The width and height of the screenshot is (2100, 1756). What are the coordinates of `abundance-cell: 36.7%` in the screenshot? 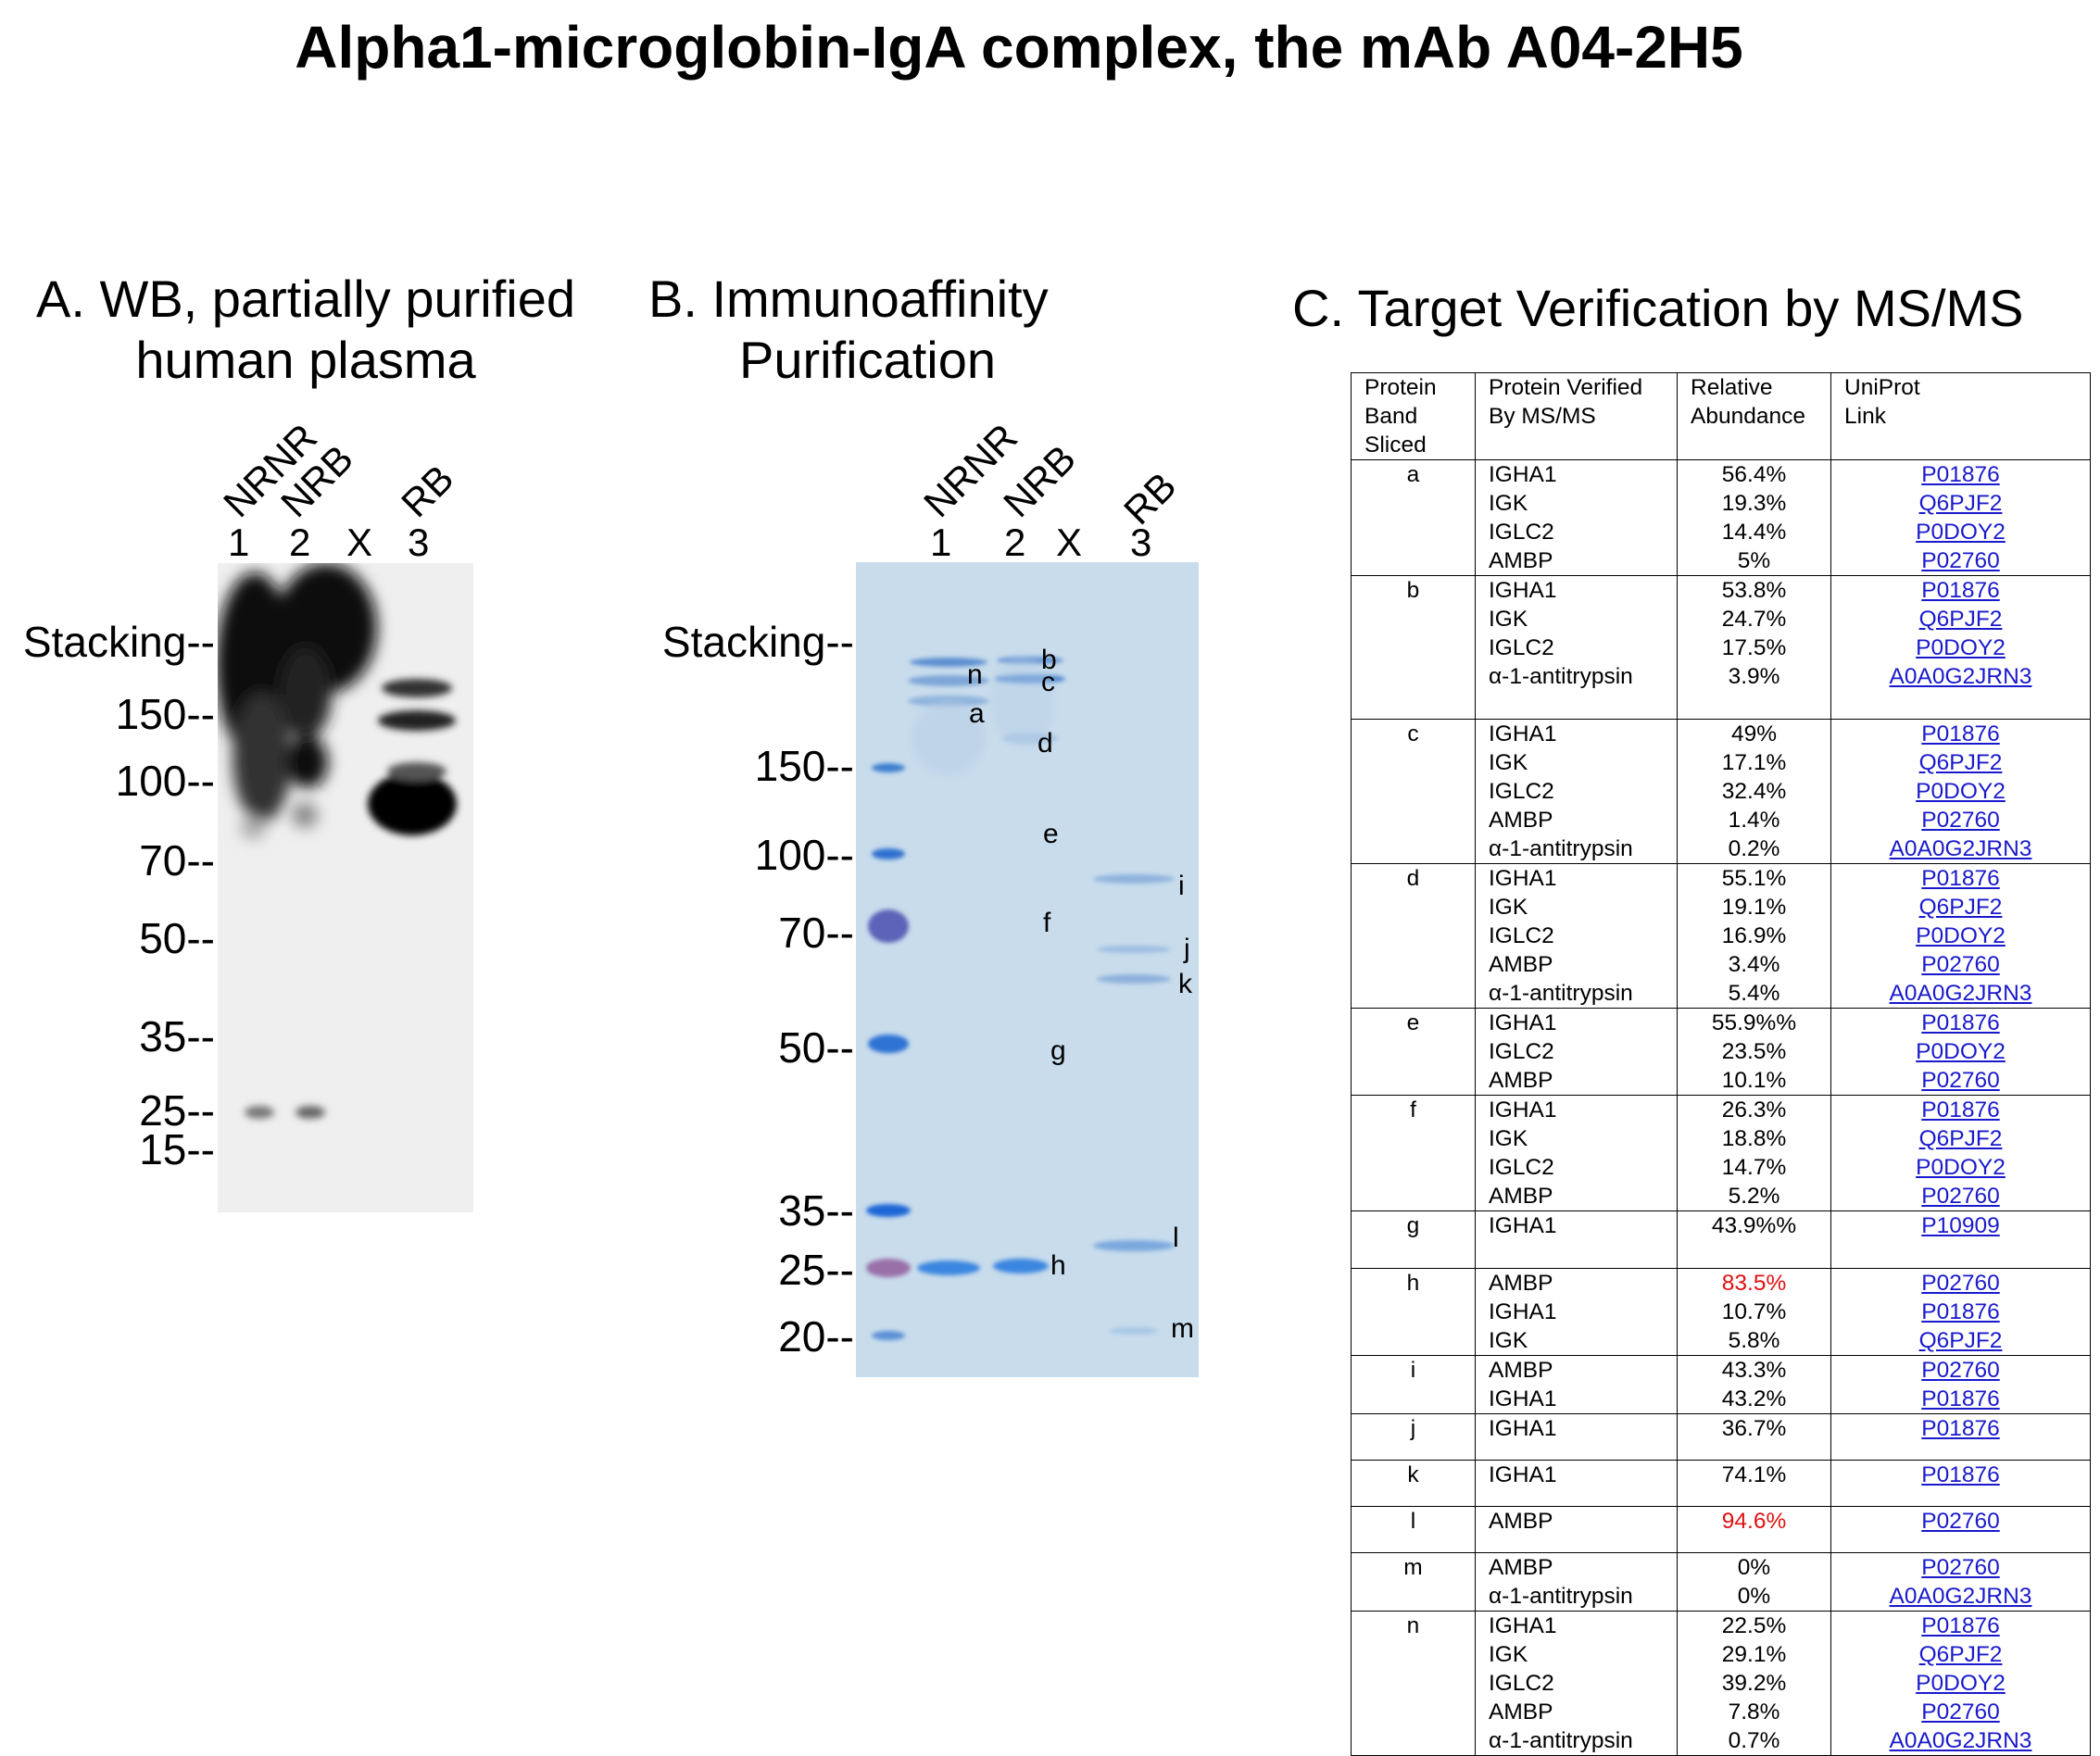 It's located at (1754, 1437).